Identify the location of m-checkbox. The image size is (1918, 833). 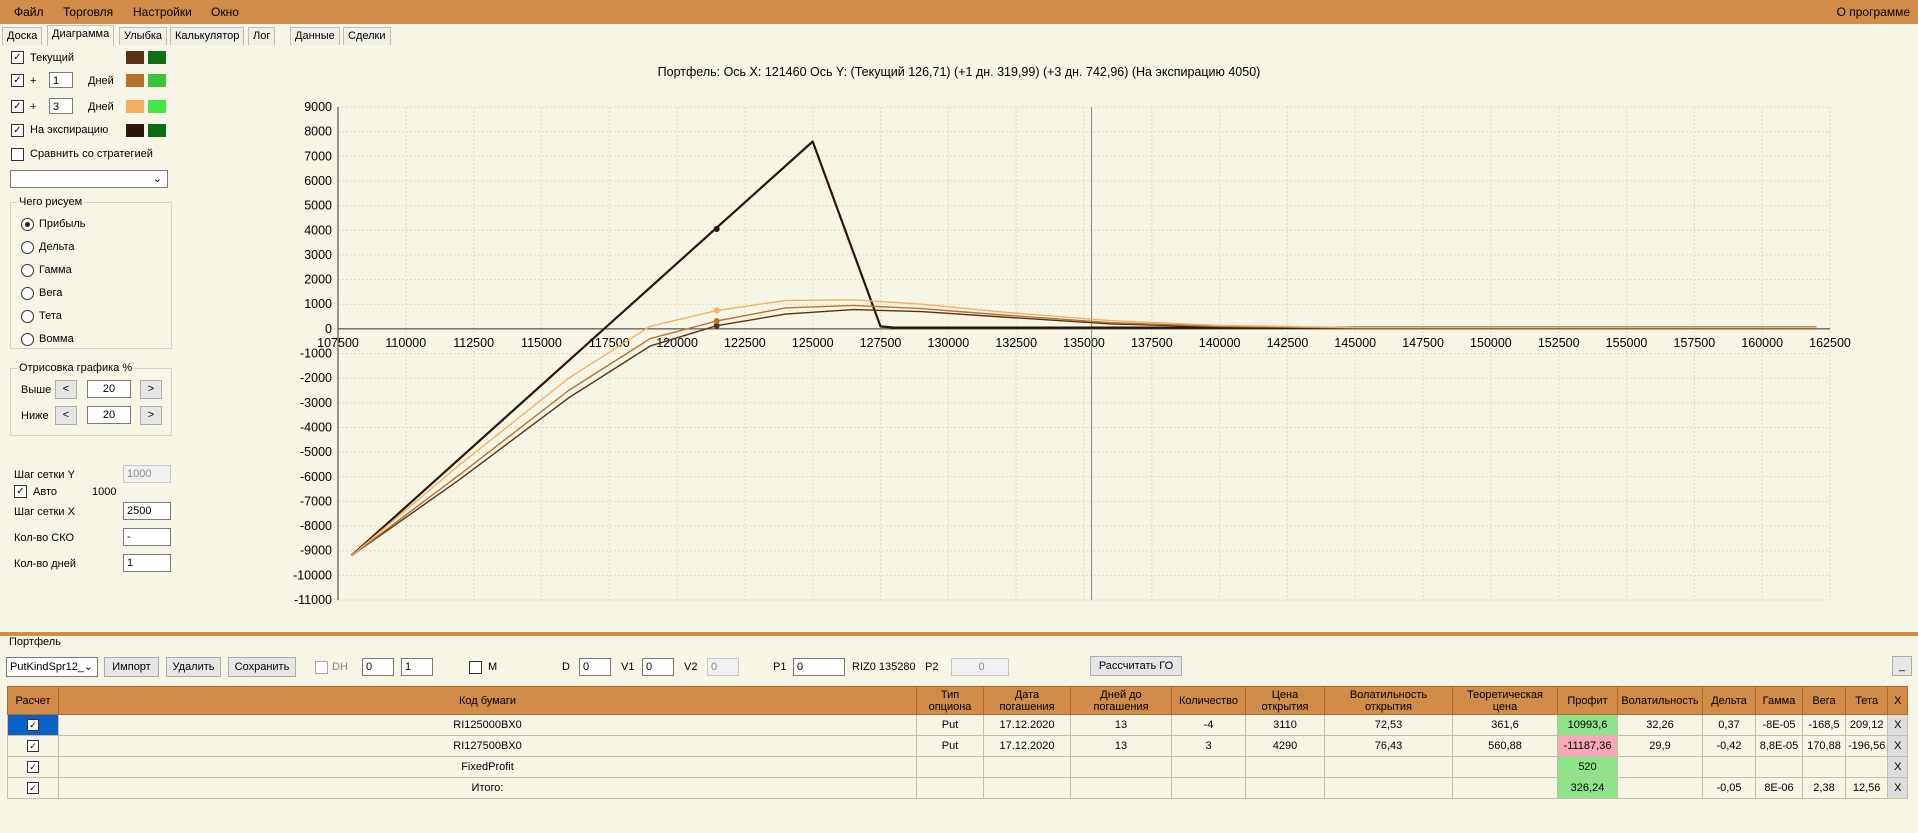
(475, 667).